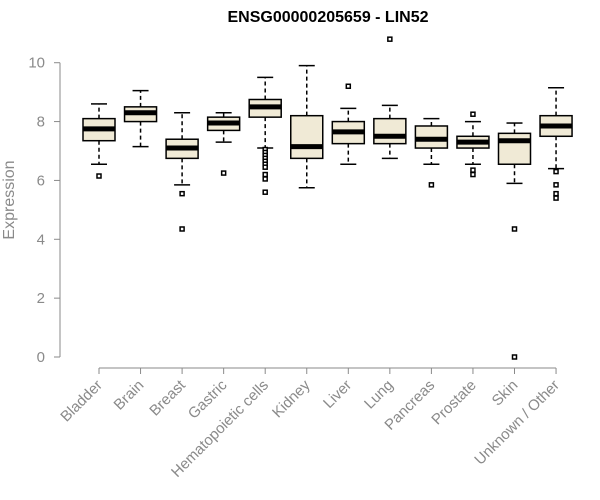  What do you see at coordinates (81, 401) in the screenshot?
I see `x-tick-label: Bladder` at bounding box center [81, 401].